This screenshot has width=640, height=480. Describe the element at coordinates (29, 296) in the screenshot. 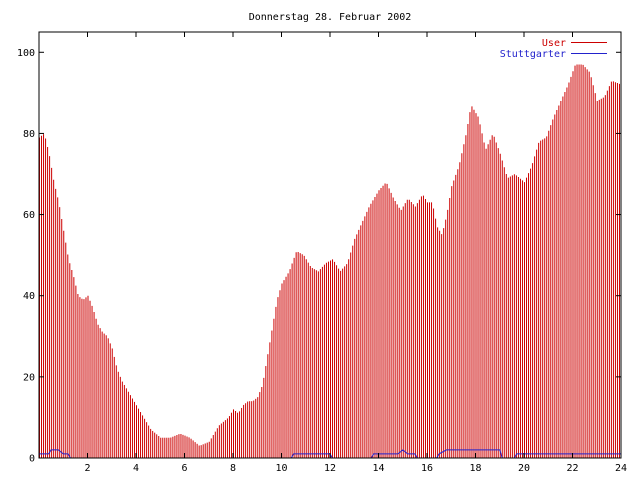

I see `y-tick-label: 40` at that location.